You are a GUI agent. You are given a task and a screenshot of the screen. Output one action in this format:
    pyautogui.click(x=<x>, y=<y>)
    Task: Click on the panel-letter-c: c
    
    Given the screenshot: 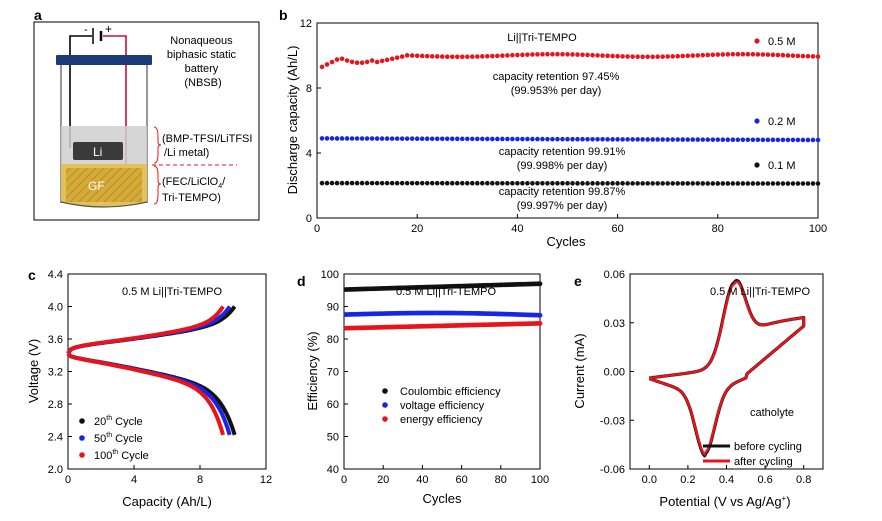 What is the action you would take?
    pyautogui.click(x=32, y=275)
    